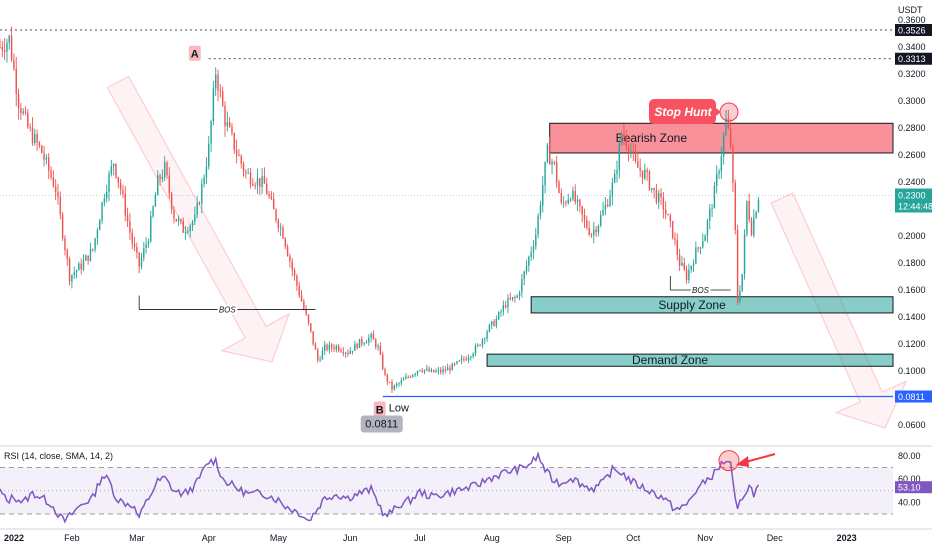 This screenshot has height=555, width=932. Describe the element at coordinates (279, 538) in the screenshot. I see `time-tick-label: May` at that location.